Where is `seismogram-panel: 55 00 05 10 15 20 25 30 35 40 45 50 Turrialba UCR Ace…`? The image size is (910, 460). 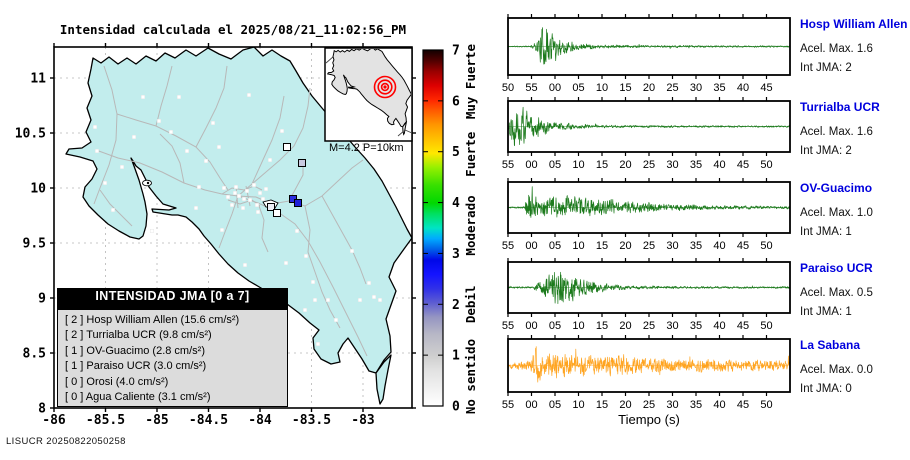 seismogram-panel: 55 00 05 10 15 20 25 30 35 40 45 50 Turrialba UCR Ace… is located at coordinates (691, 134).